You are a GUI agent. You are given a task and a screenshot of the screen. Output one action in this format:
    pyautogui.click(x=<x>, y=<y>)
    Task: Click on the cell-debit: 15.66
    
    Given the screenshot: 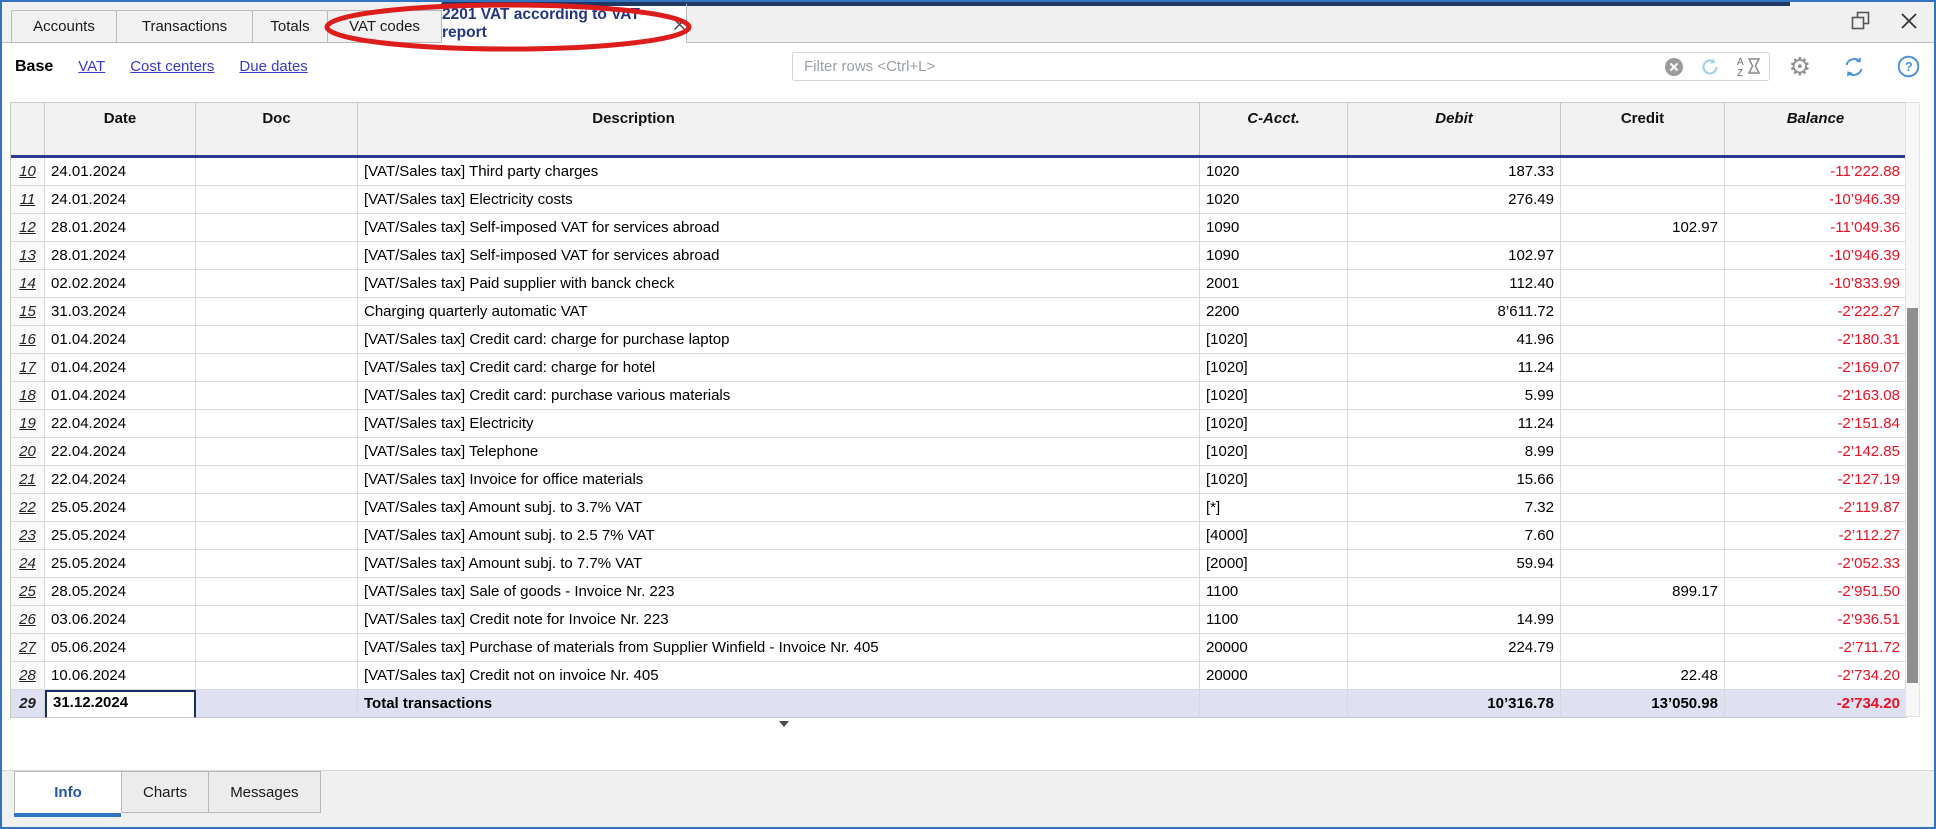 What is the action you would take?
    pyautogui.click(x=1454, y=480)
    